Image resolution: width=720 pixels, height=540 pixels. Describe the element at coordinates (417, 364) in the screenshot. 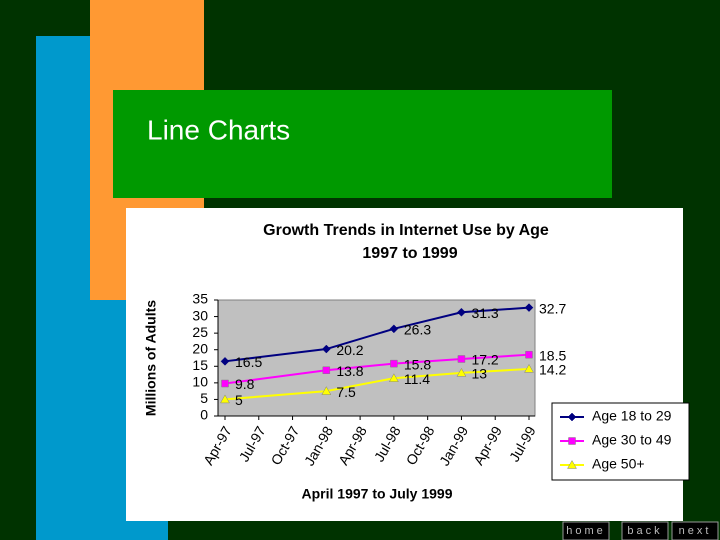

I see `data-label: 15.8` at that location.